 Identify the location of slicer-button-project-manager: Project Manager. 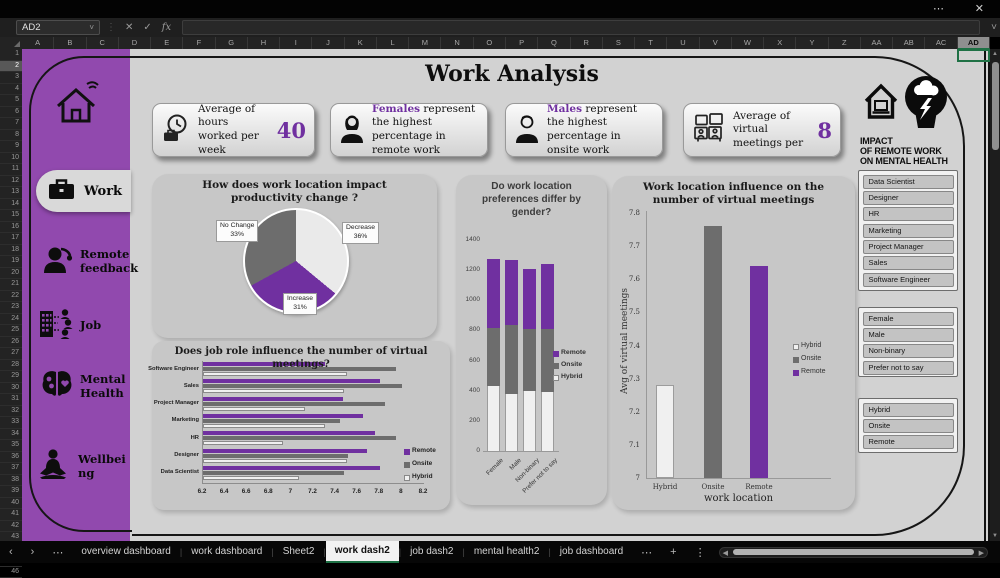
(908, 247).